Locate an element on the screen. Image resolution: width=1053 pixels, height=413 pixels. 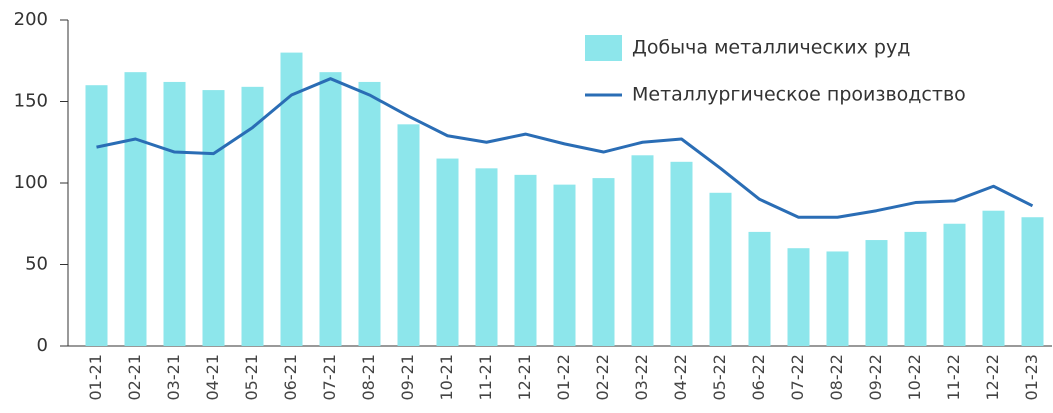
x-tick-label: 02-22 is located at coordinates (602, 377).